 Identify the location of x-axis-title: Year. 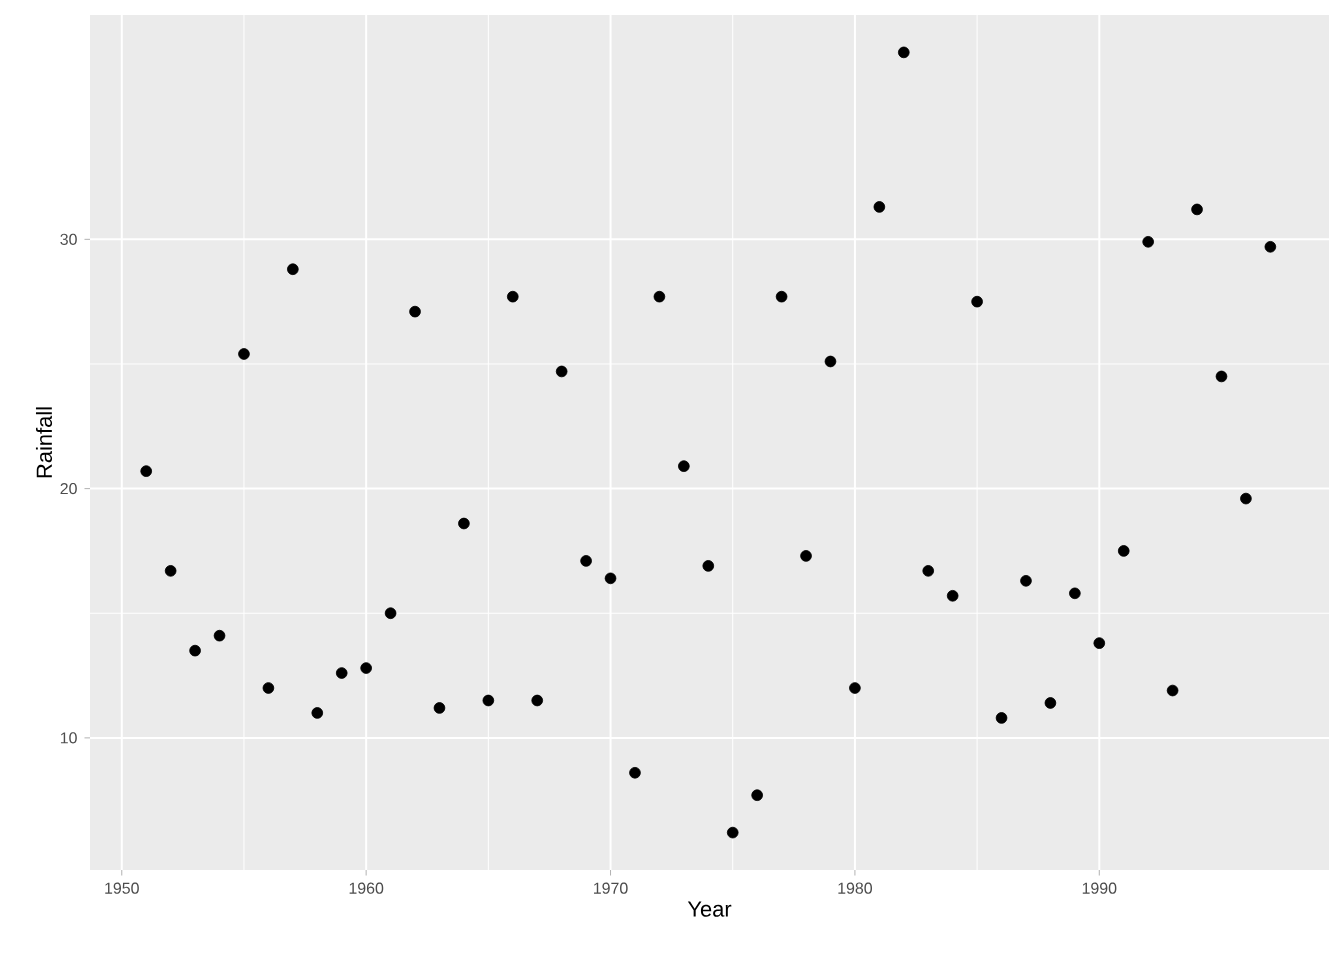
(709, 909).